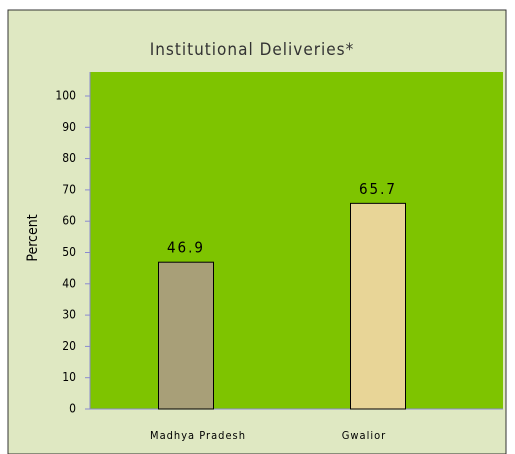 This screenshot has height=454, width=515. What do you see at coordinates (69, 221) in the screenshot?
I see `y-tick-label: 60` at bounding box center [69, 221].